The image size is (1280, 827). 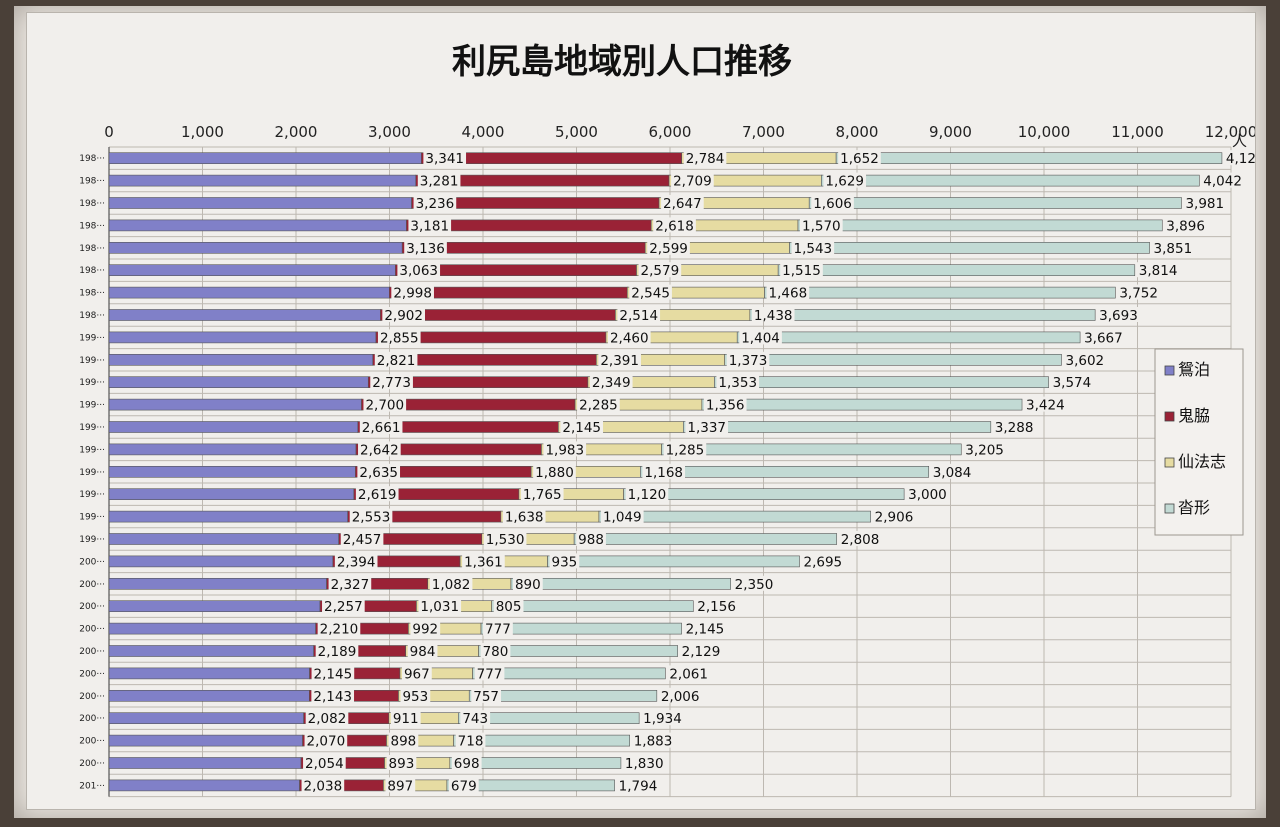 I want to click on data-label: 1,543, so click(x=812, y=249).